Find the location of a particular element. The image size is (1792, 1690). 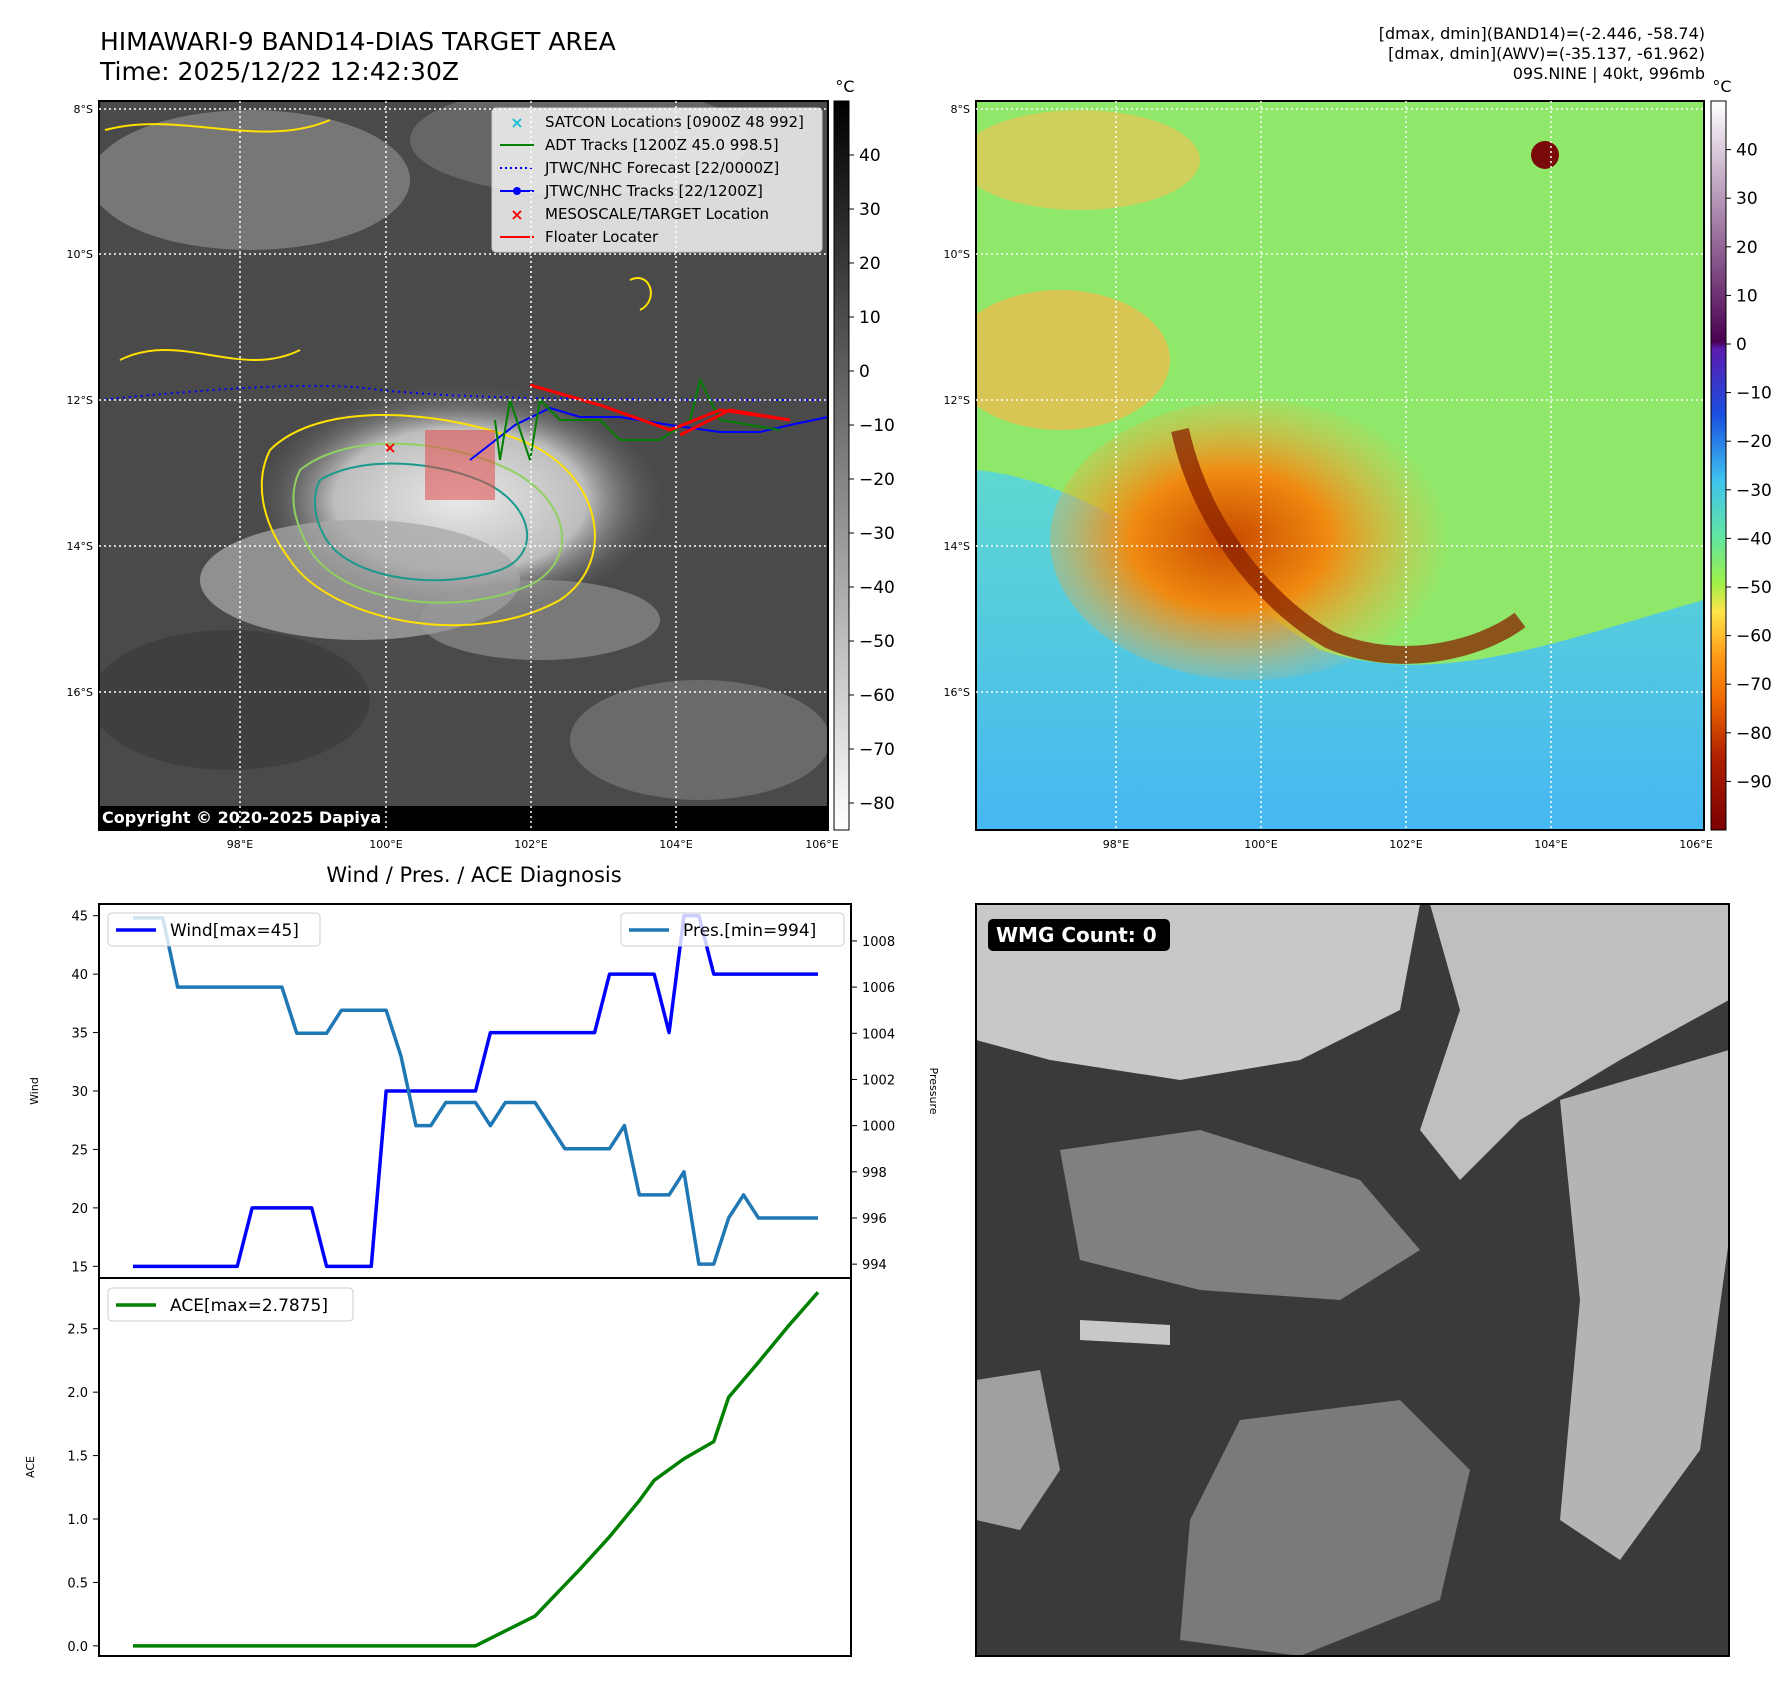

awv-colorbar-unit: °C is located at coordinates (1721, 86).